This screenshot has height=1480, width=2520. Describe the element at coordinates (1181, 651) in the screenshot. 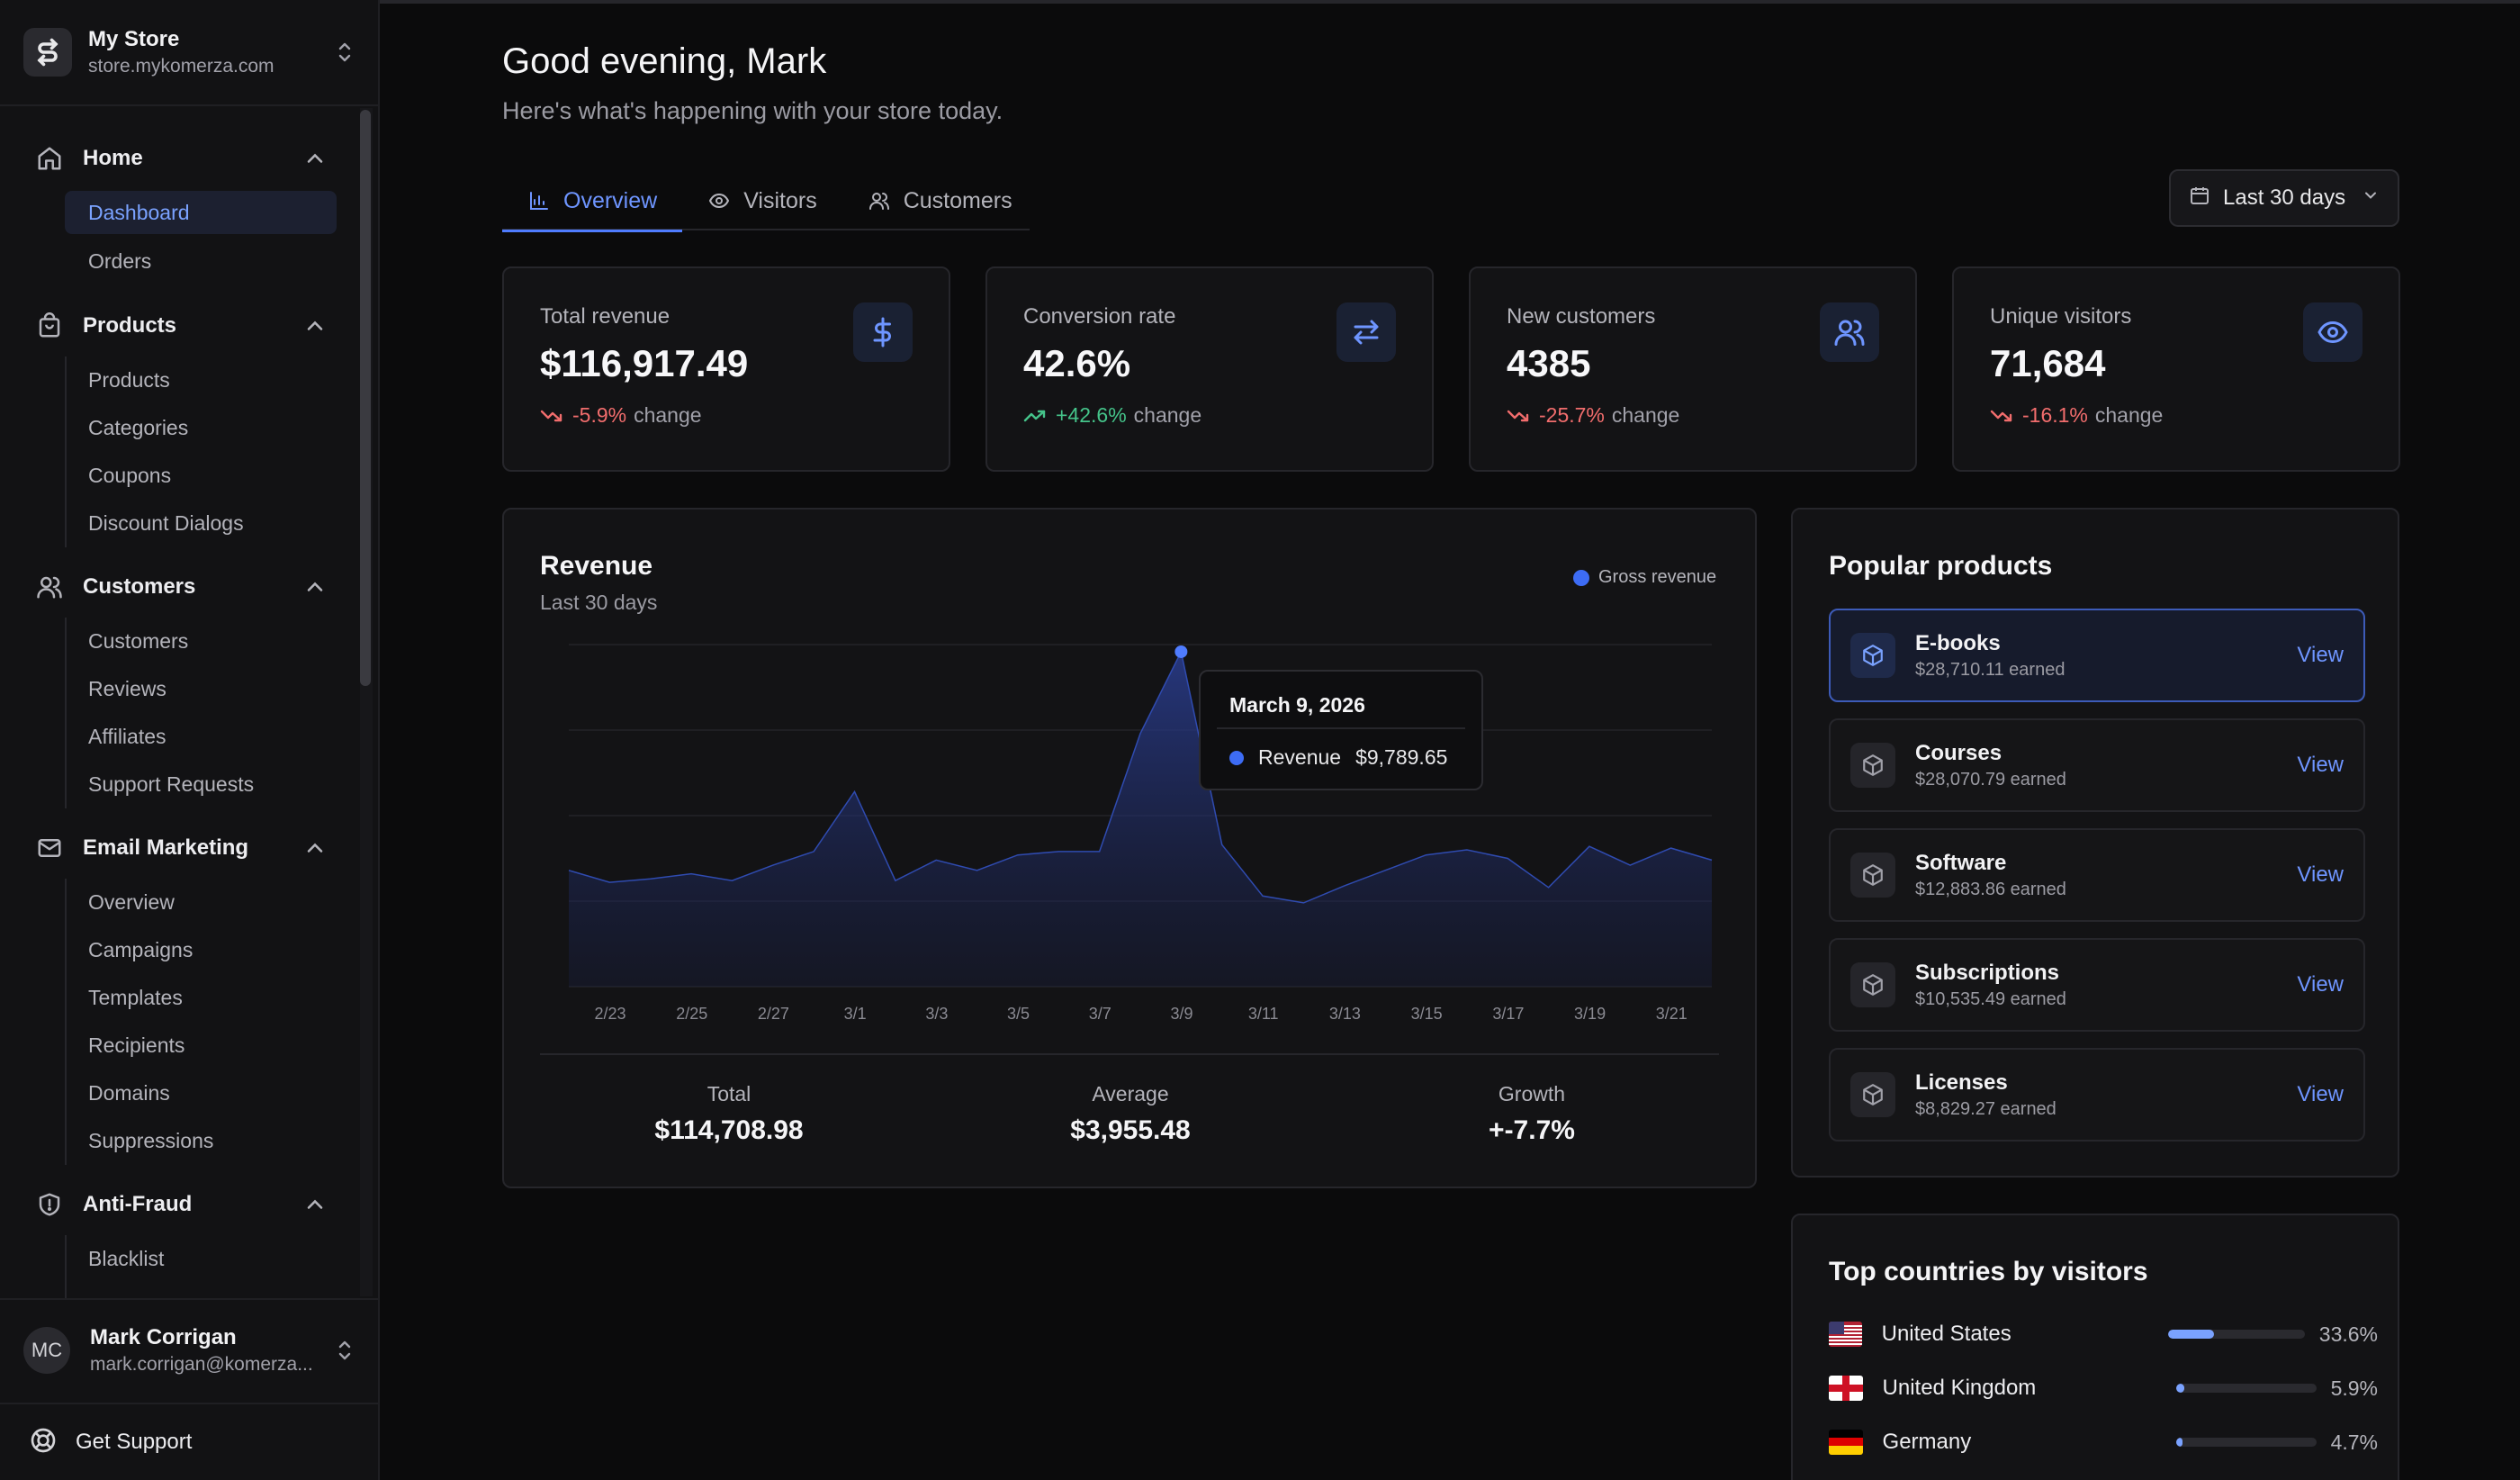

I see `chart-point-highlight` at that location.